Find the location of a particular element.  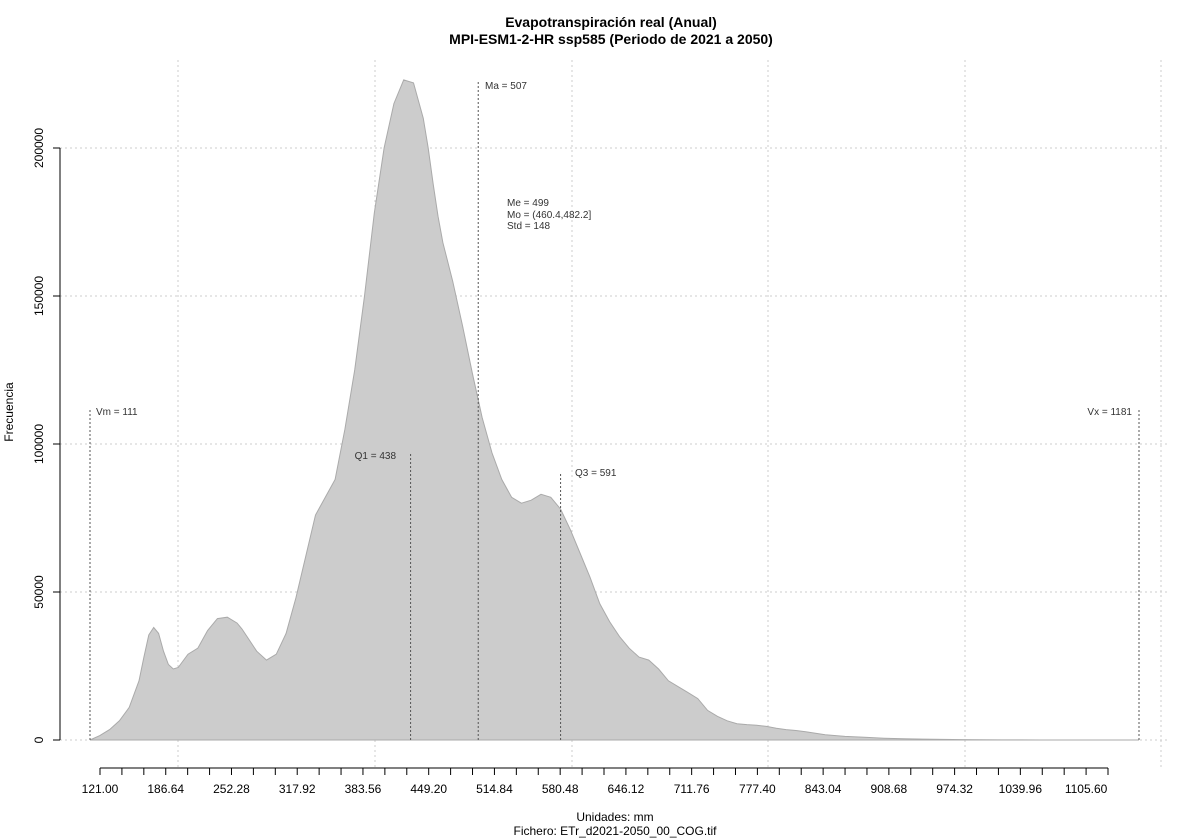

x-tick-label: 383.56 is located at coordinates (363, 789).